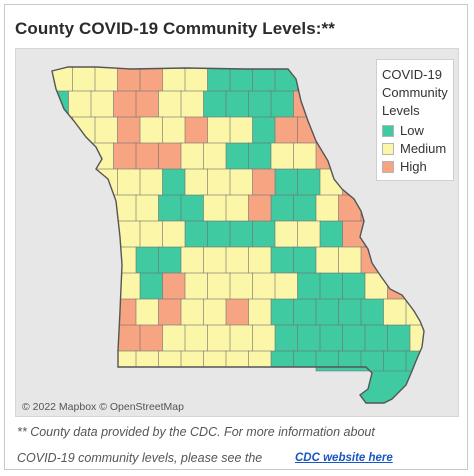  I want to click on bootheel-region, so click(364, 385).